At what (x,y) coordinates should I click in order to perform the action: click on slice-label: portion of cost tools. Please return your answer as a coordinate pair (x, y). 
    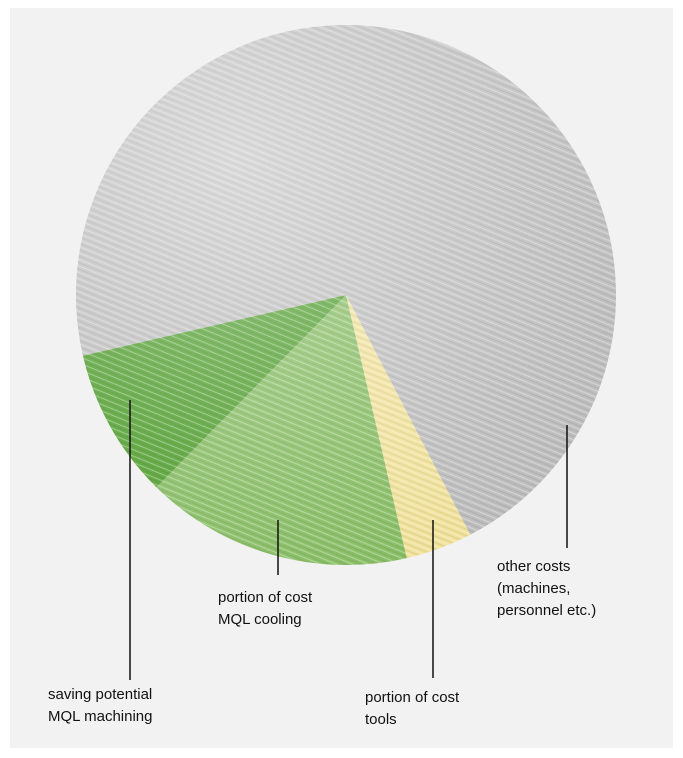
    Looking at the image, I should click on (412, 708).